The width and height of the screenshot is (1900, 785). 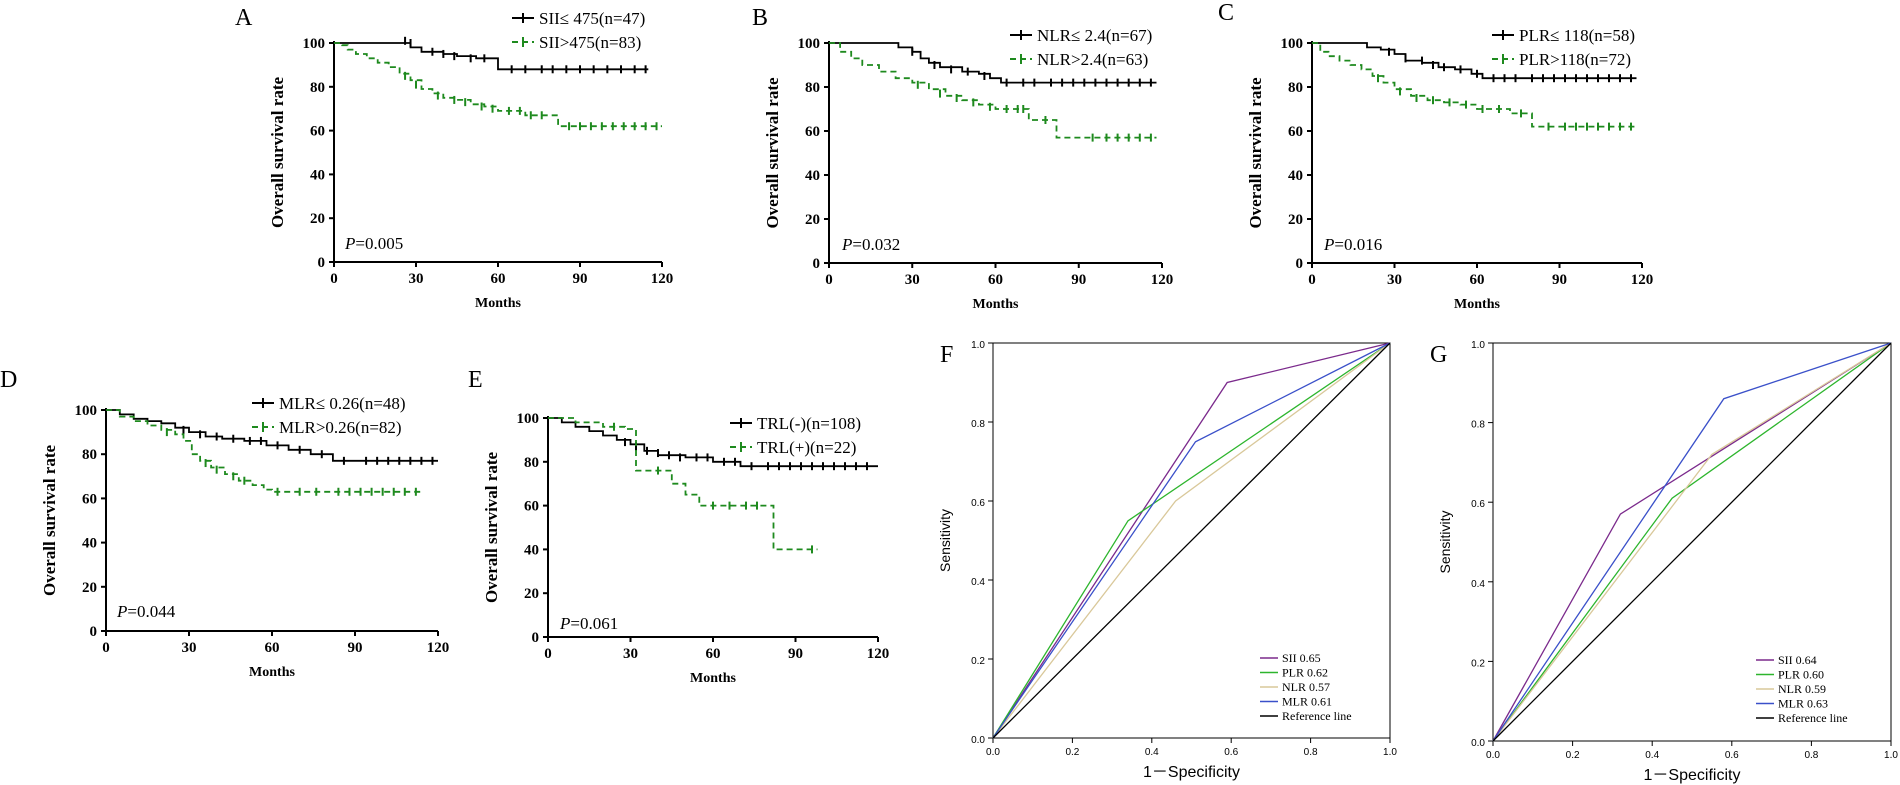 I want to click on legend-label: PLR>118(n=72), so click(x=1575, y=59).